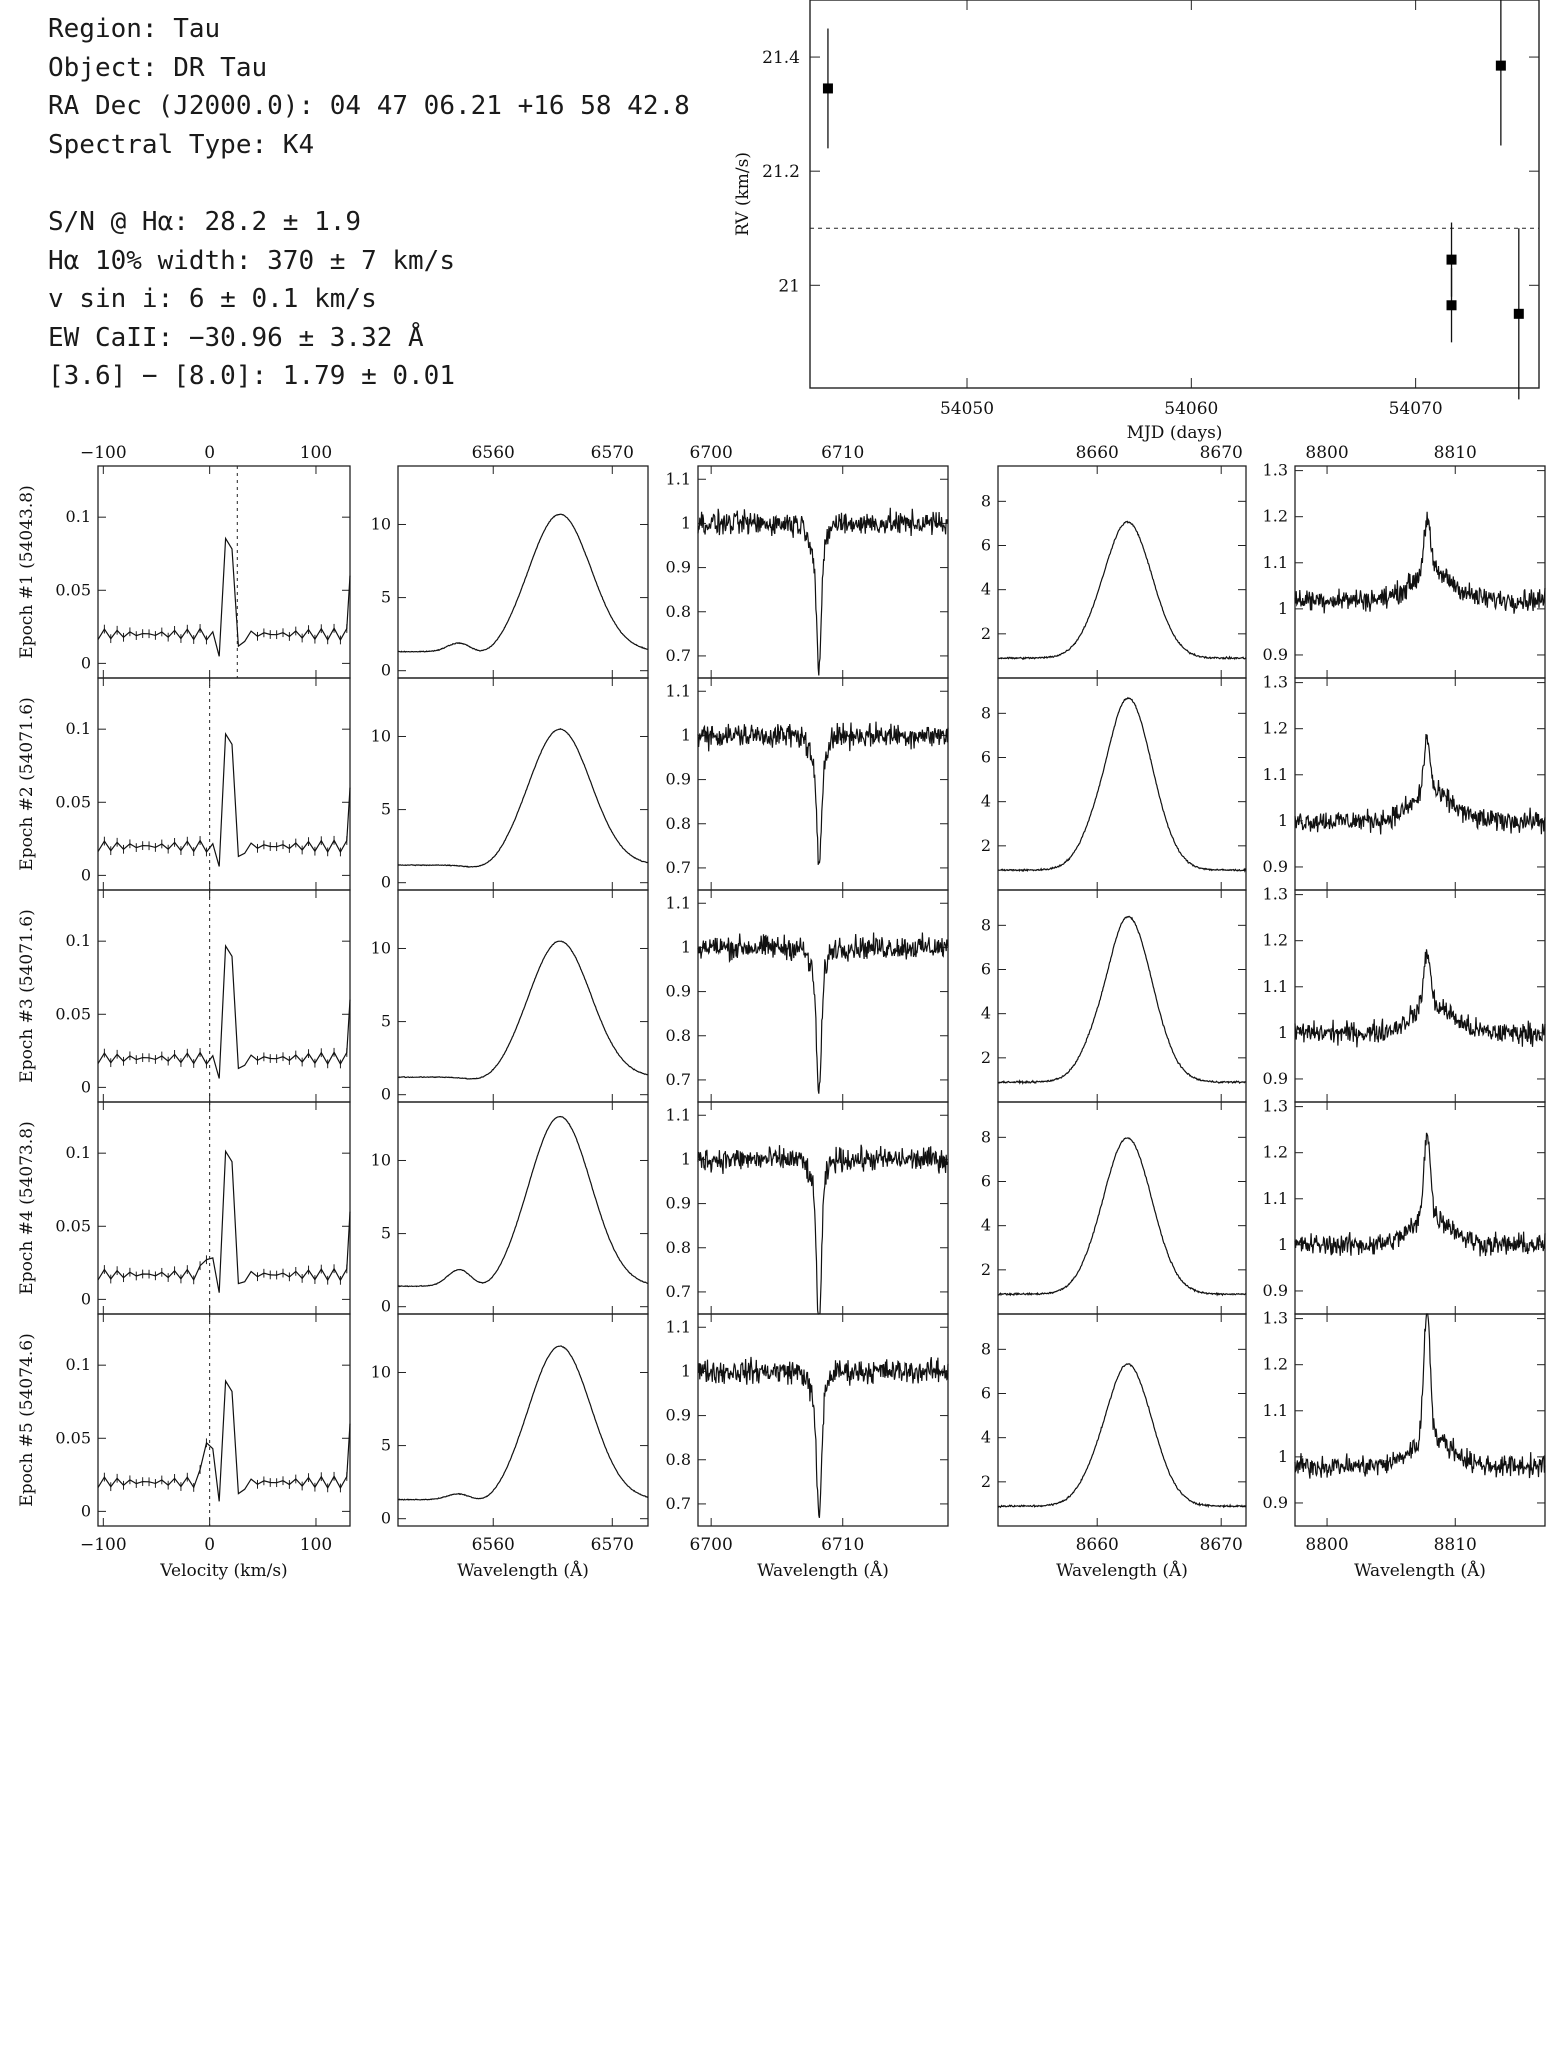 The width and height of the screenshot is (1547, 2069). Describe the element at coordinates (612, 1545) in the screenshot. I see `bottom-xtick-label: 6570` at that location.